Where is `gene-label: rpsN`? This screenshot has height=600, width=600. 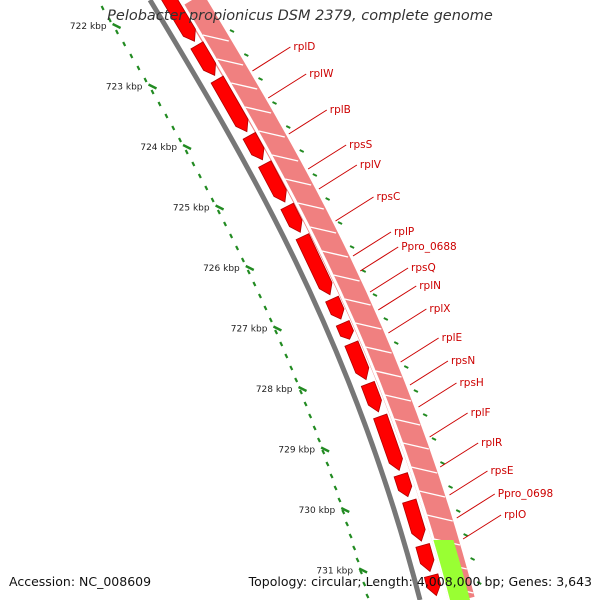 gene-label: rpsN is located at coordinates (463, 361).